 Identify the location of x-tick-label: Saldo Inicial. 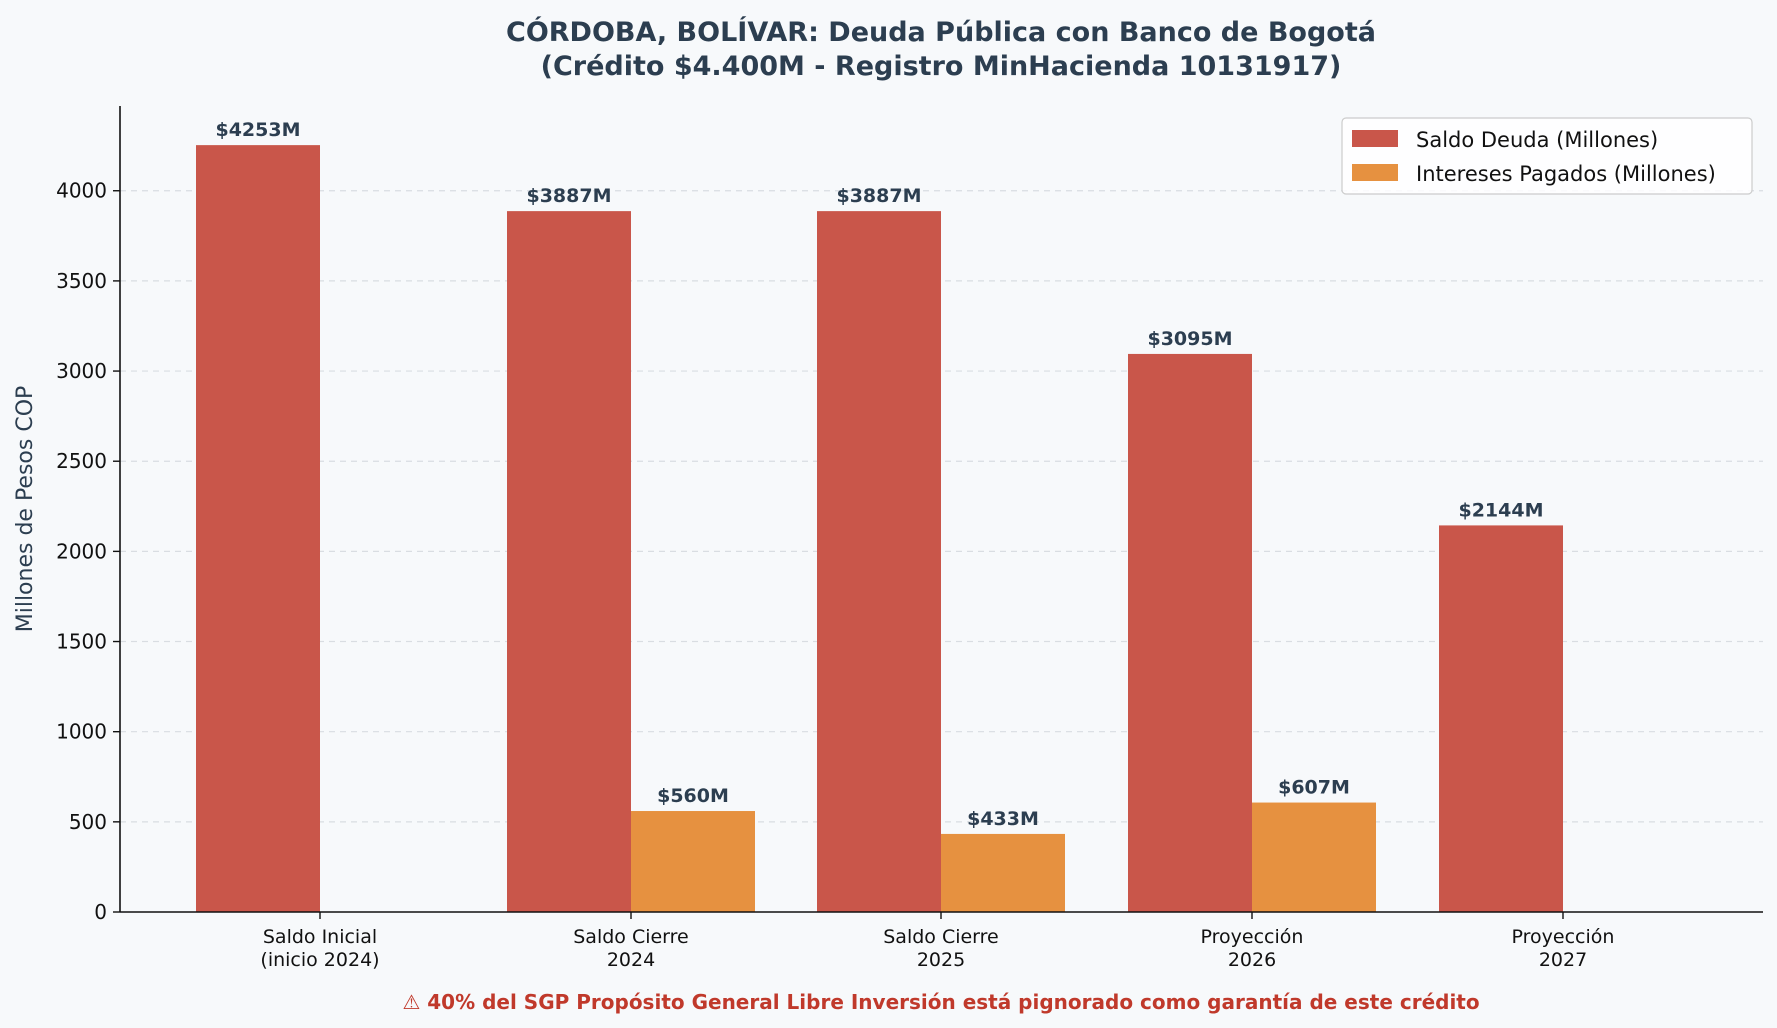
(320, 937).